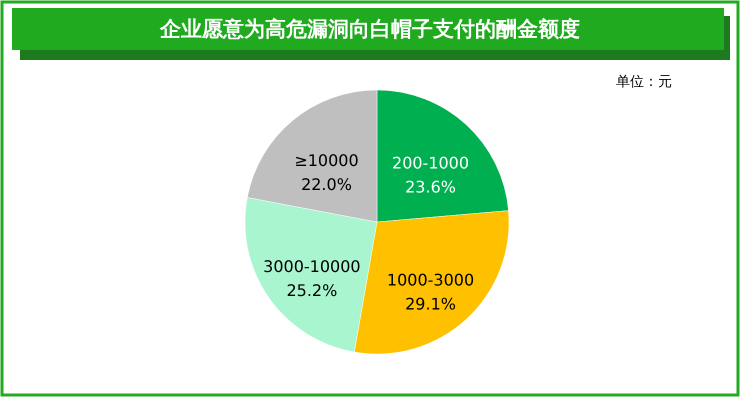  What do you see at coordinates (430, 304) in the screenshot?
I see `data-label: 29.1%` at bounding box center [430, 304].